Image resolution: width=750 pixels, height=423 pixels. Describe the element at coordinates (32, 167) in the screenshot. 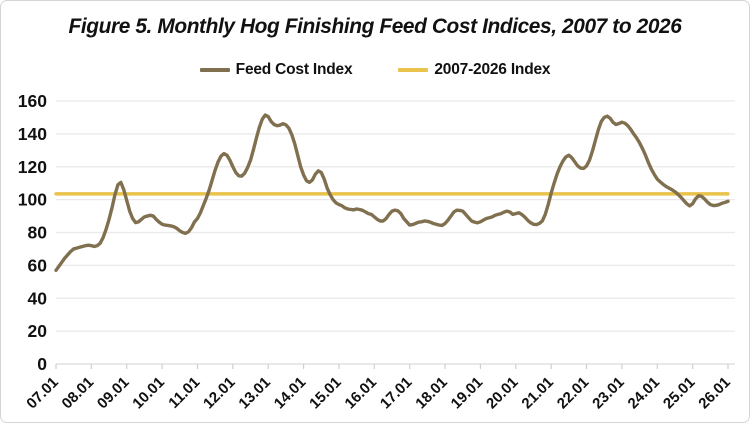

I see `y-tick-label: 120` at that location.